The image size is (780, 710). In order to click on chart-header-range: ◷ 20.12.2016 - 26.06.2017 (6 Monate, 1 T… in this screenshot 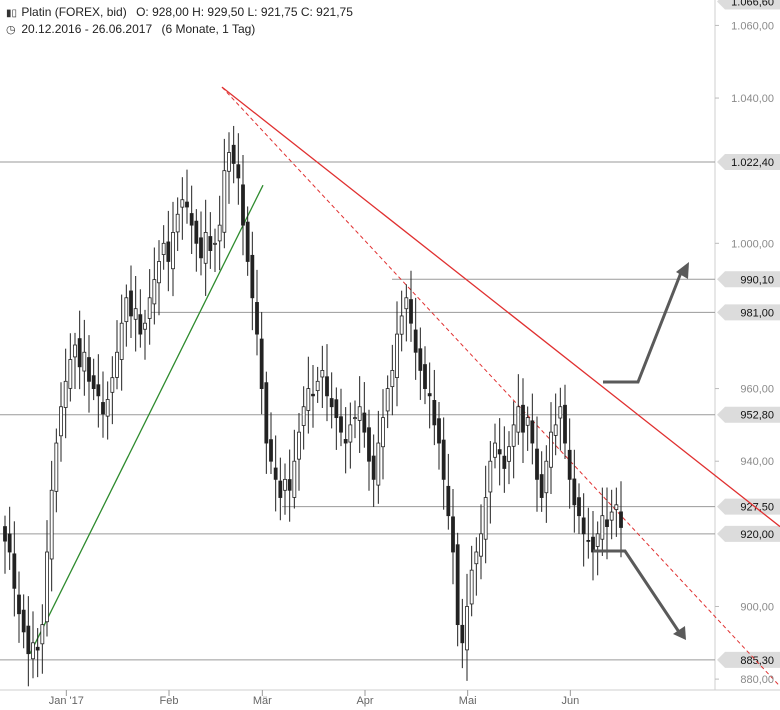, I will do `click(130, 29)`.